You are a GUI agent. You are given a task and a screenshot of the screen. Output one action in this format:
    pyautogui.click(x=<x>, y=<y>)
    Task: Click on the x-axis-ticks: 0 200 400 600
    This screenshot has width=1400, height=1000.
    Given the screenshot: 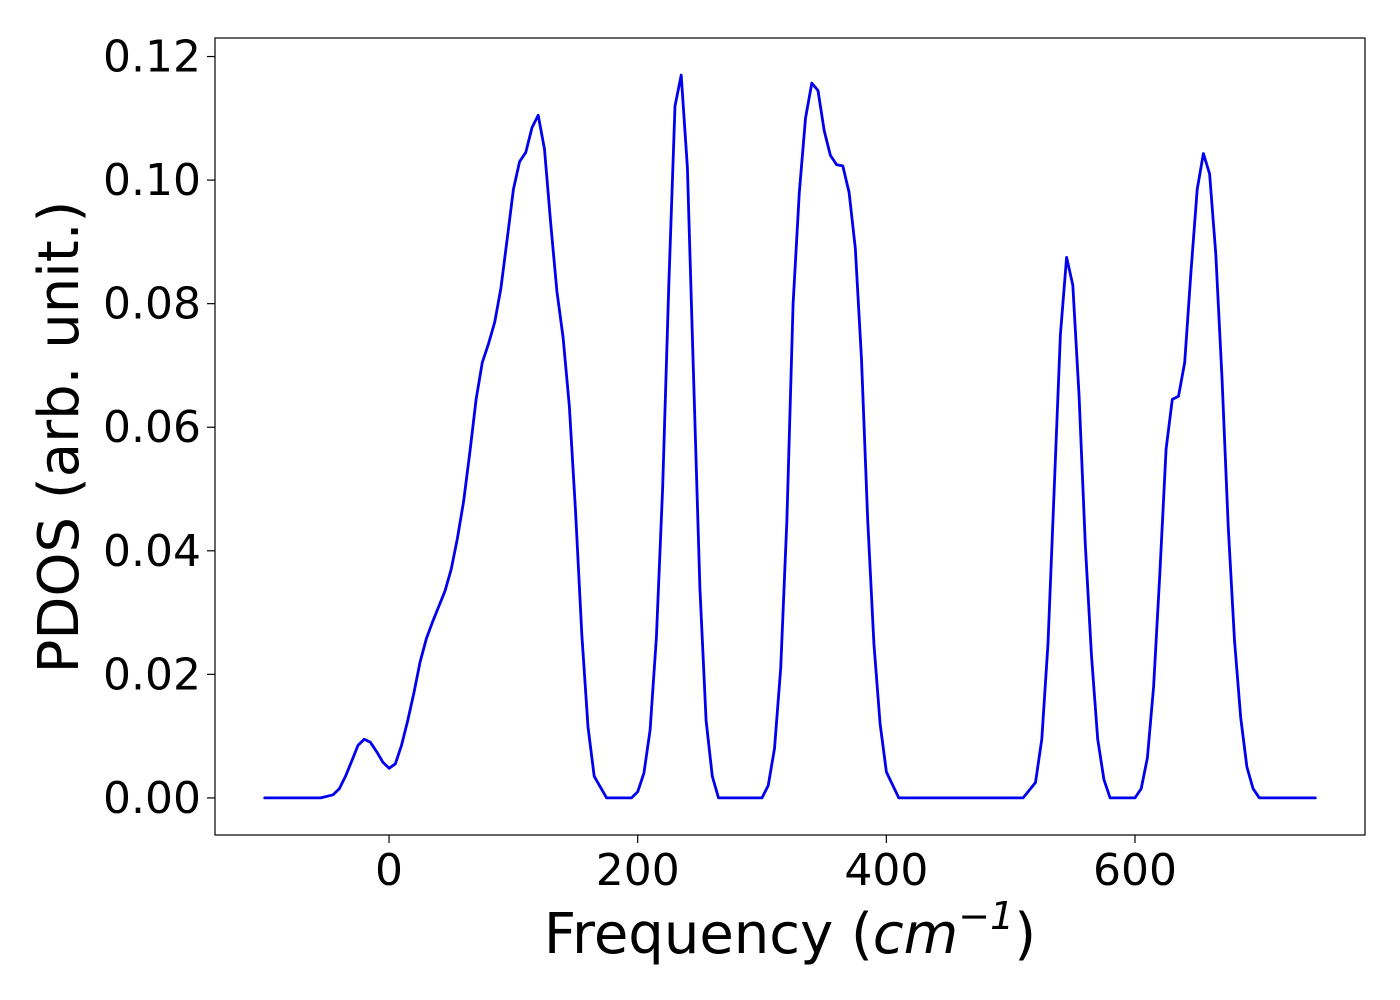 What is the action you would take?
    pyautogui.click(x=776, y=865)
    